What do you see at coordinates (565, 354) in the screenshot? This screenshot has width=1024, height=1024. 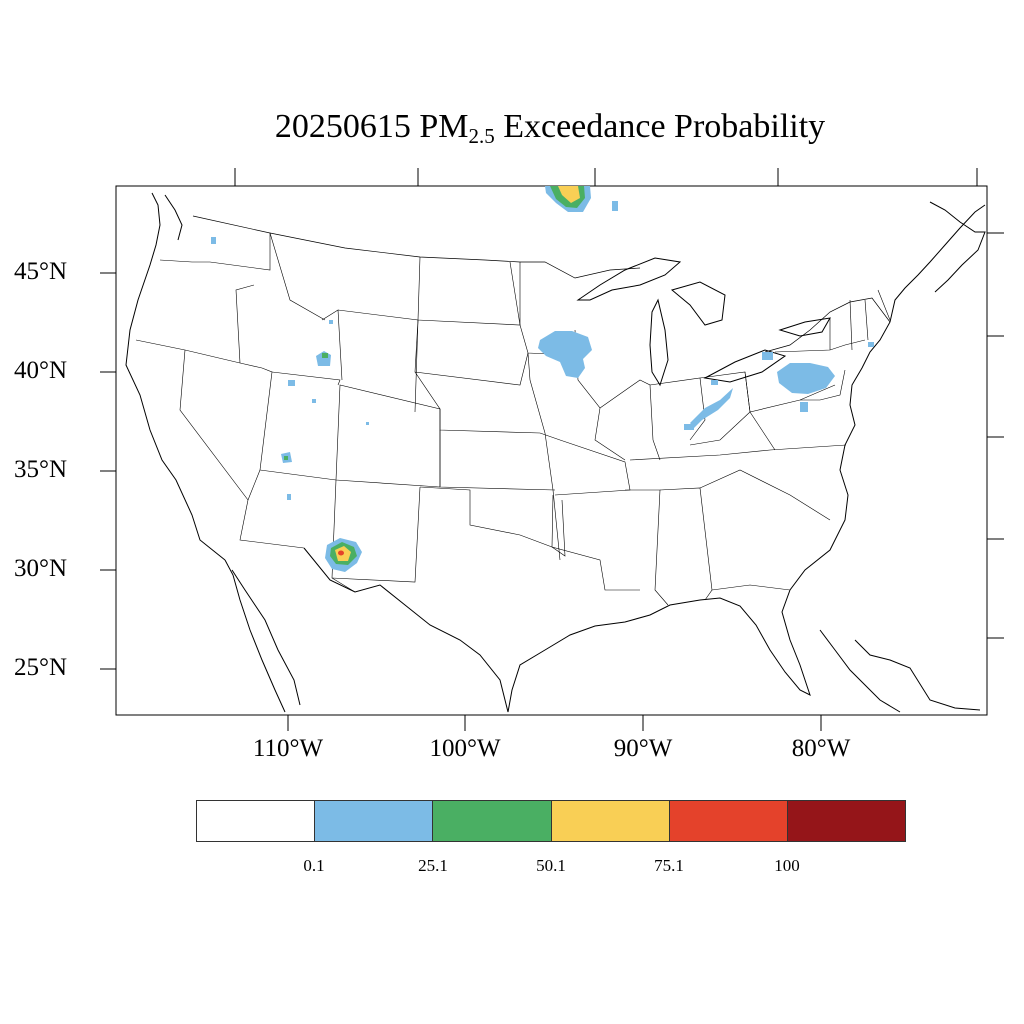 I see `prob-area-ia-blue` at bounding box center [565, 354].